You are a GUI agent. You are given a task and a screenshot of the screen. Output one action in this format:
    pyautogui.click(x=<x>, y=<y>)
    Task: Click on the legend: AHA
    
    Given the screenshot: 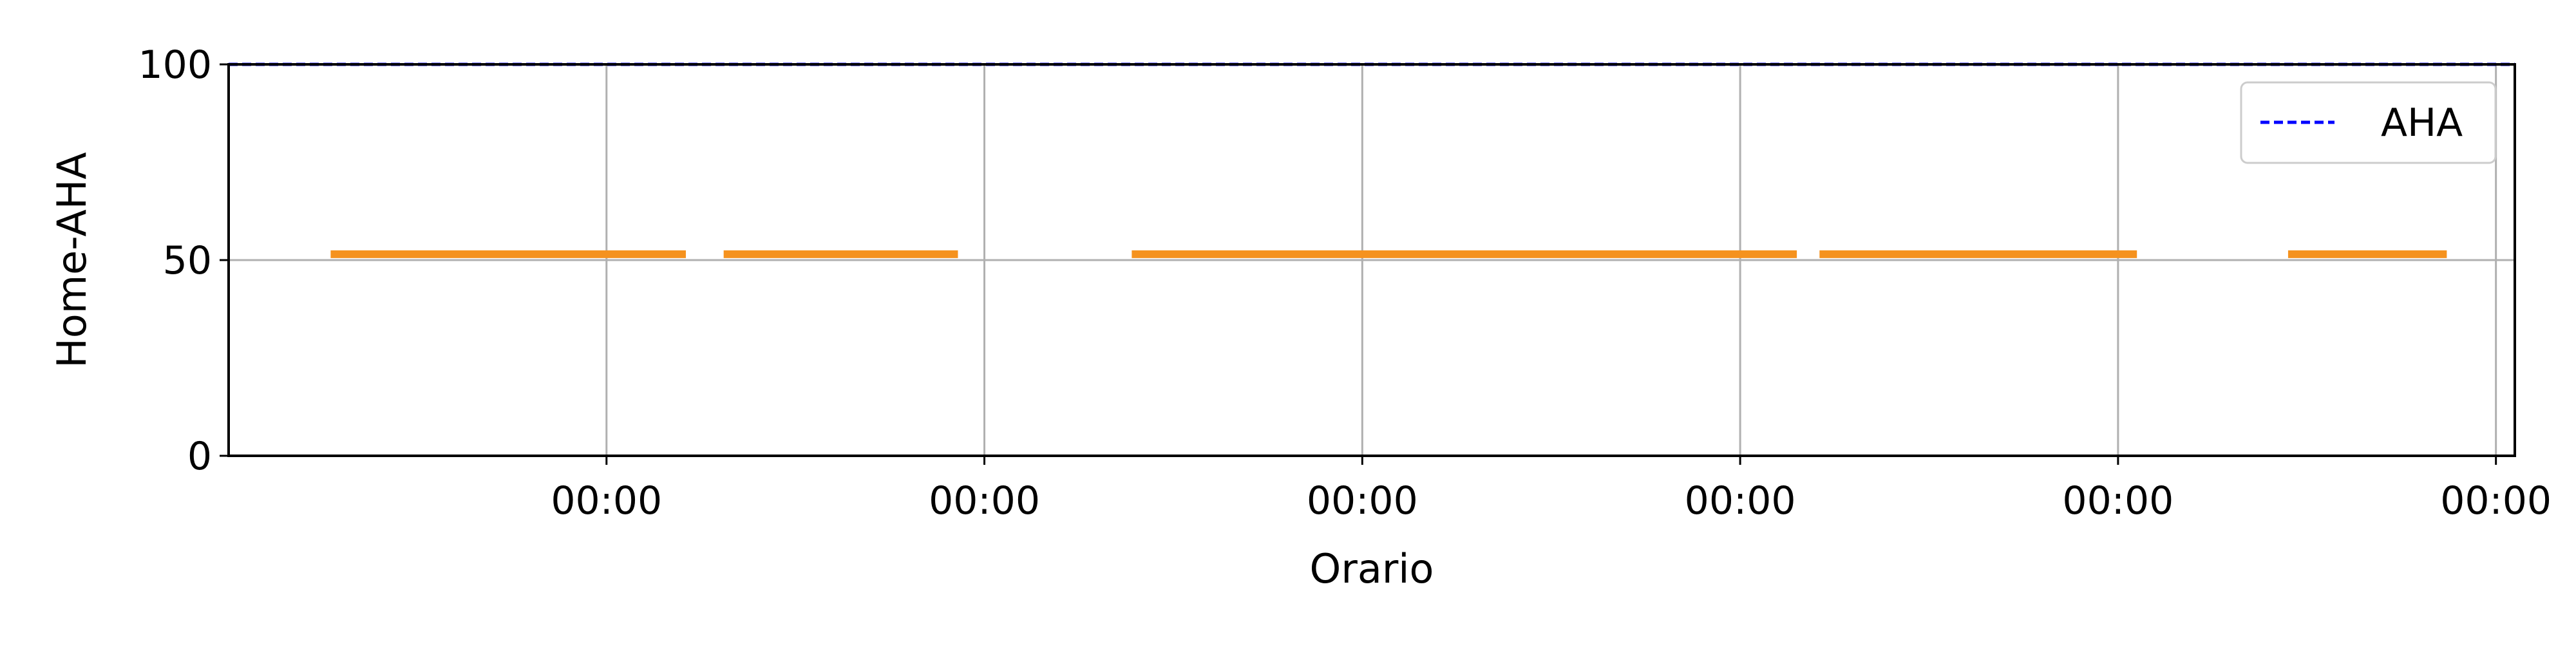 What is the action you would take?
    pyautogui.click(x=2368, y=123)
    